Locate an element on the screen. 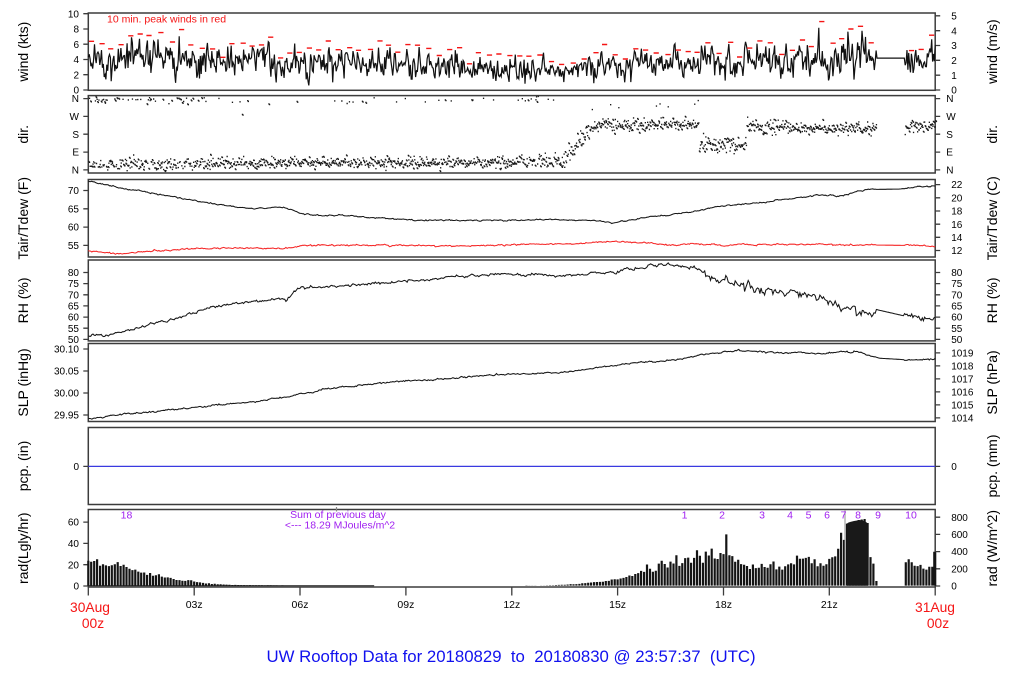 This screenshot has height=700, width=1024. svg-text: wind (m/s) is located at coordinates (992, 52).